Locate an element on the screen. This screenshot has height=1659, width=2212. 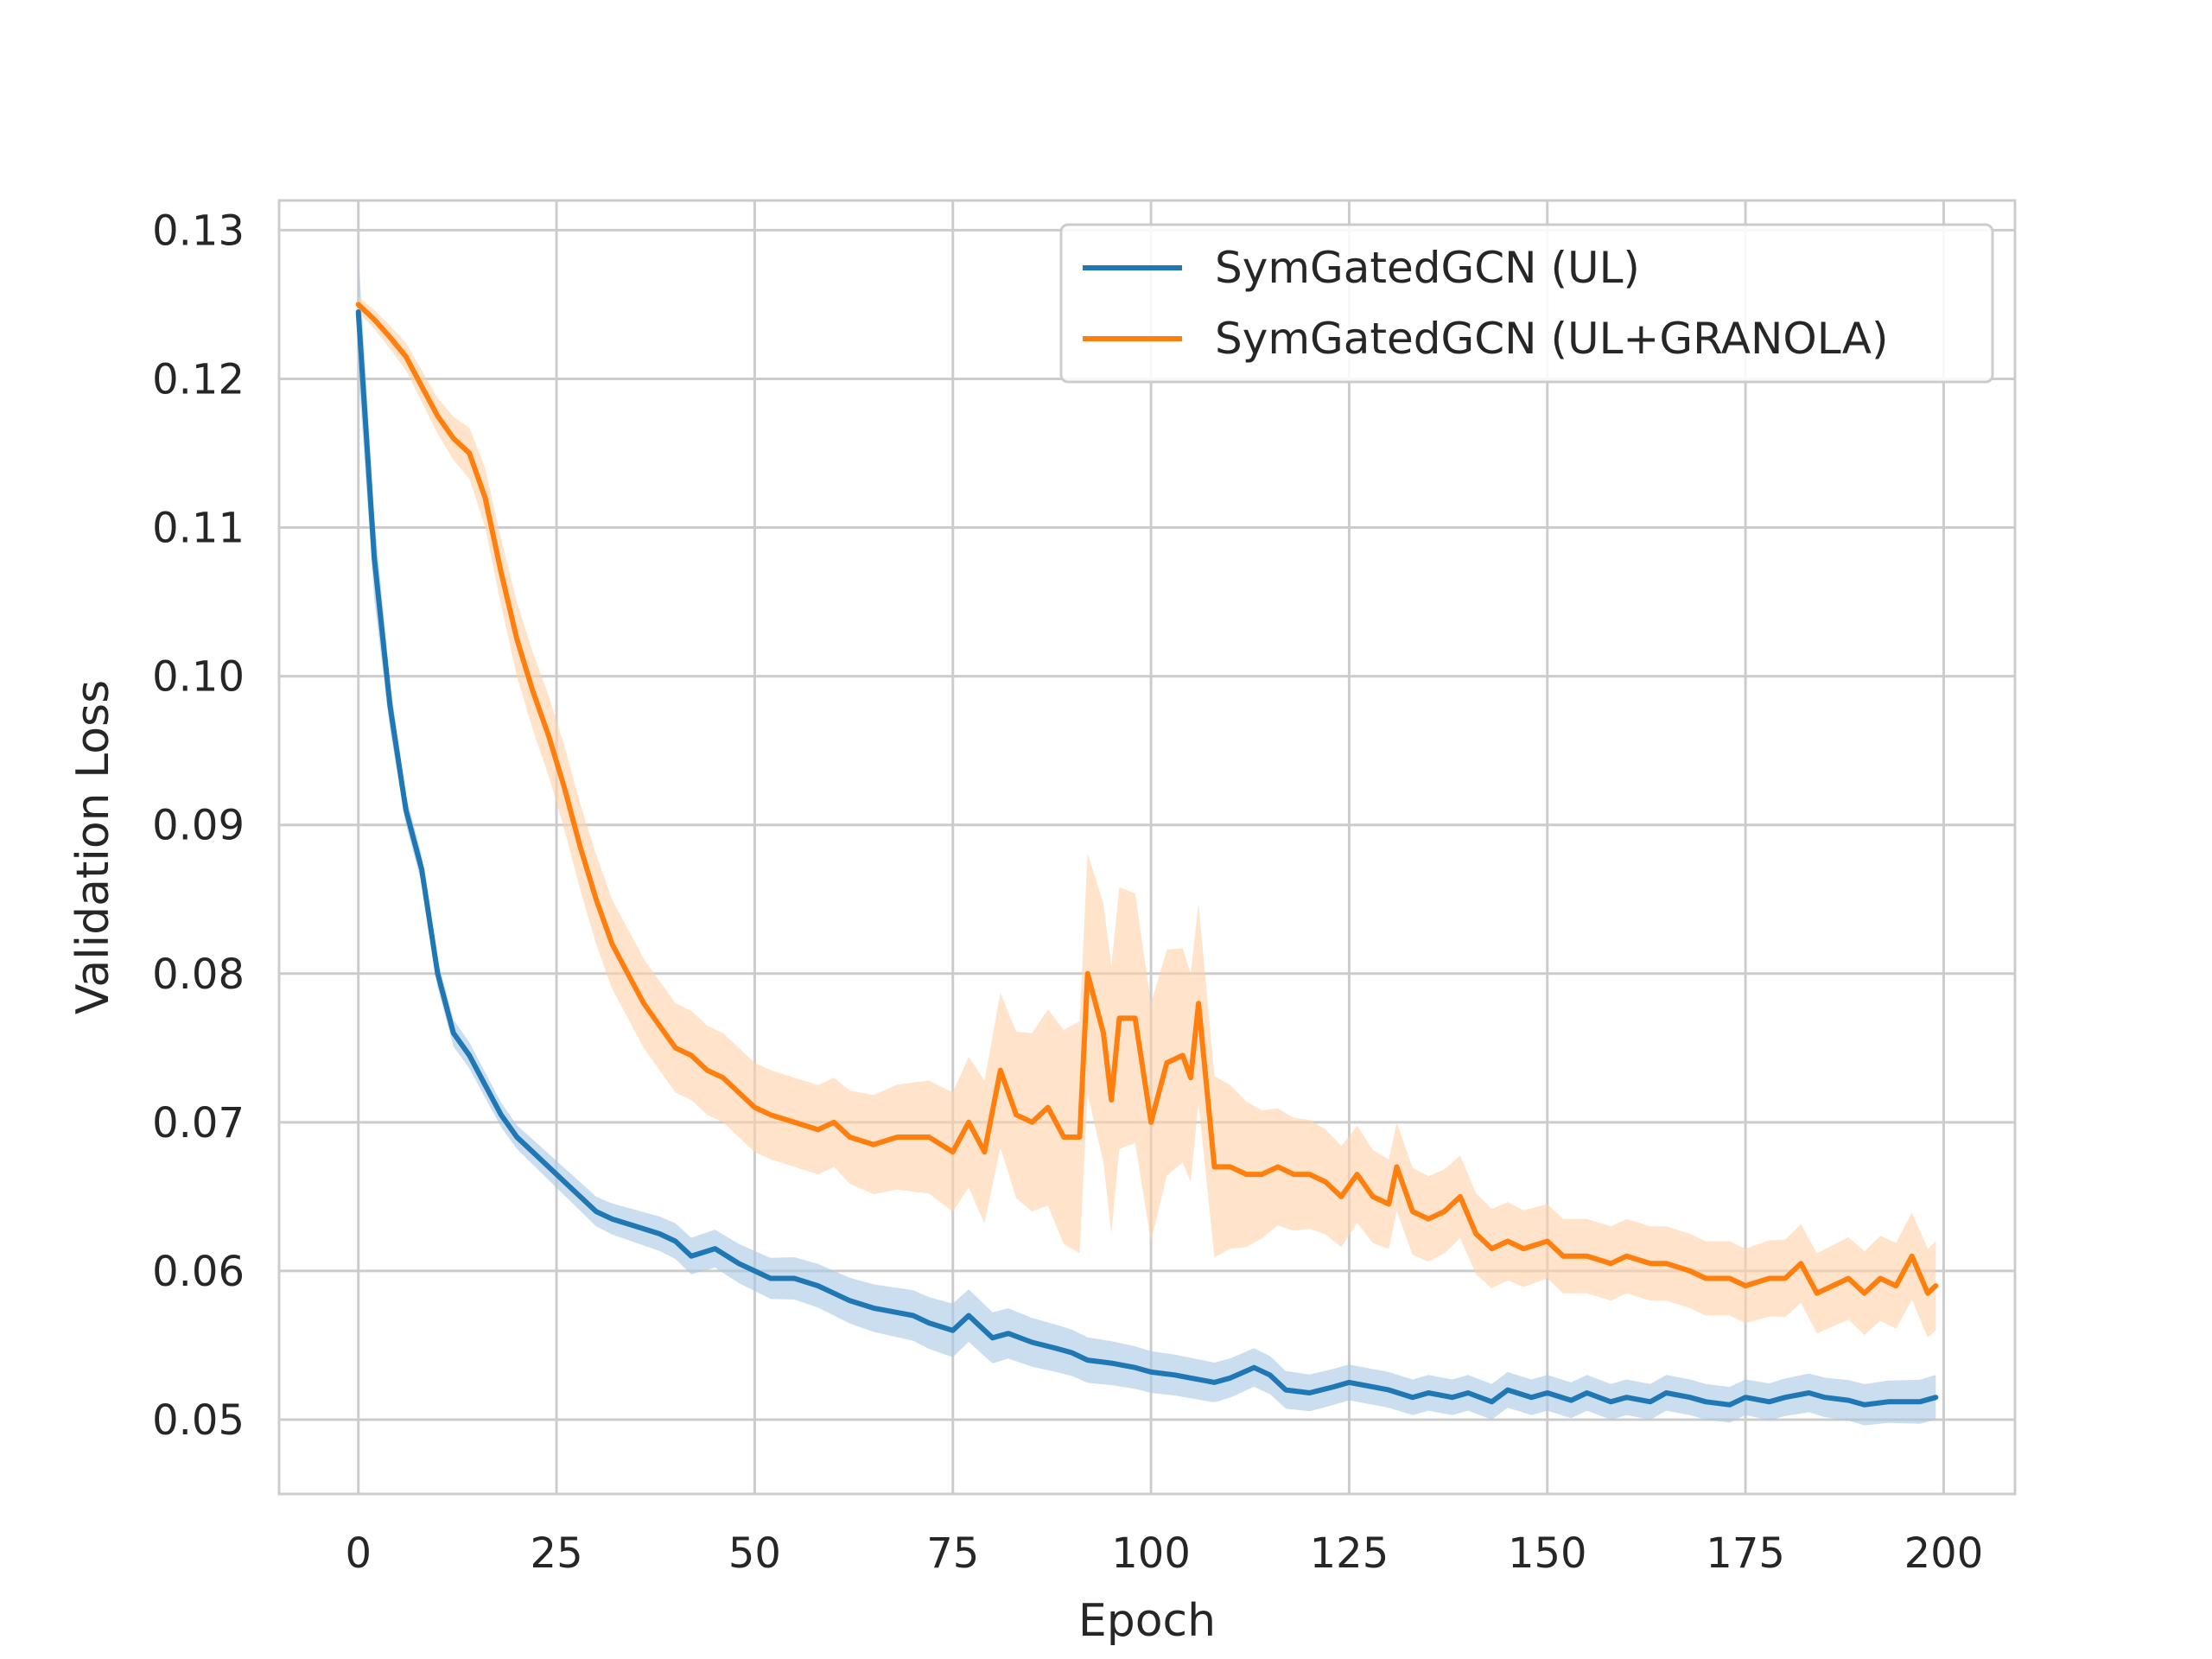
y-tick-label: 0.06 is located at coordinates (198, 1272).